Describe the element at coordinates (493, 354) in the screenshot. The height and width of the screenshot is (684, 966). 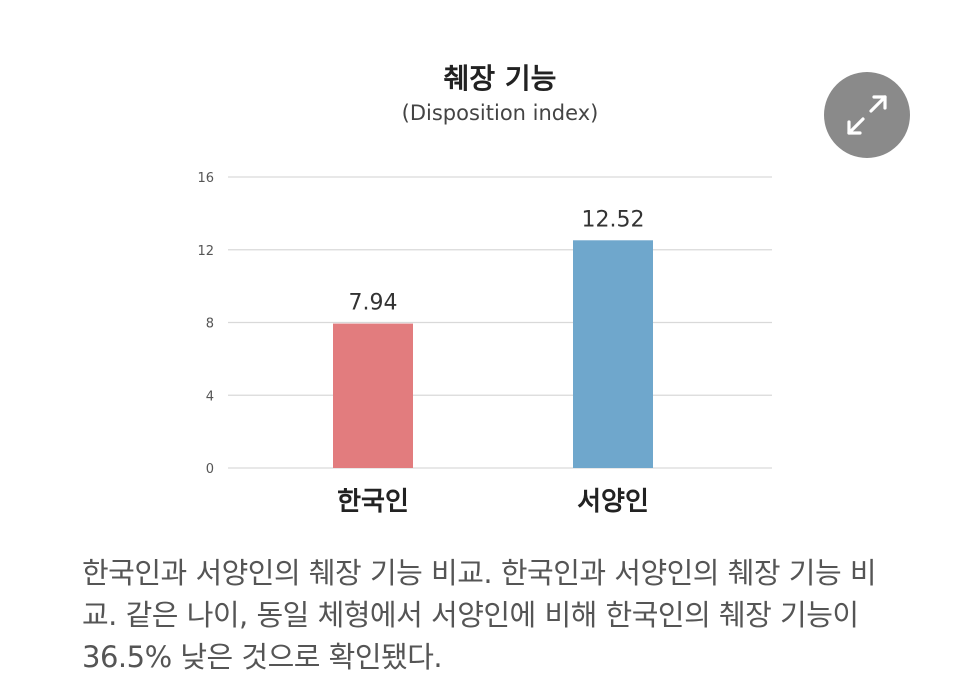
I see `bars` at that location.